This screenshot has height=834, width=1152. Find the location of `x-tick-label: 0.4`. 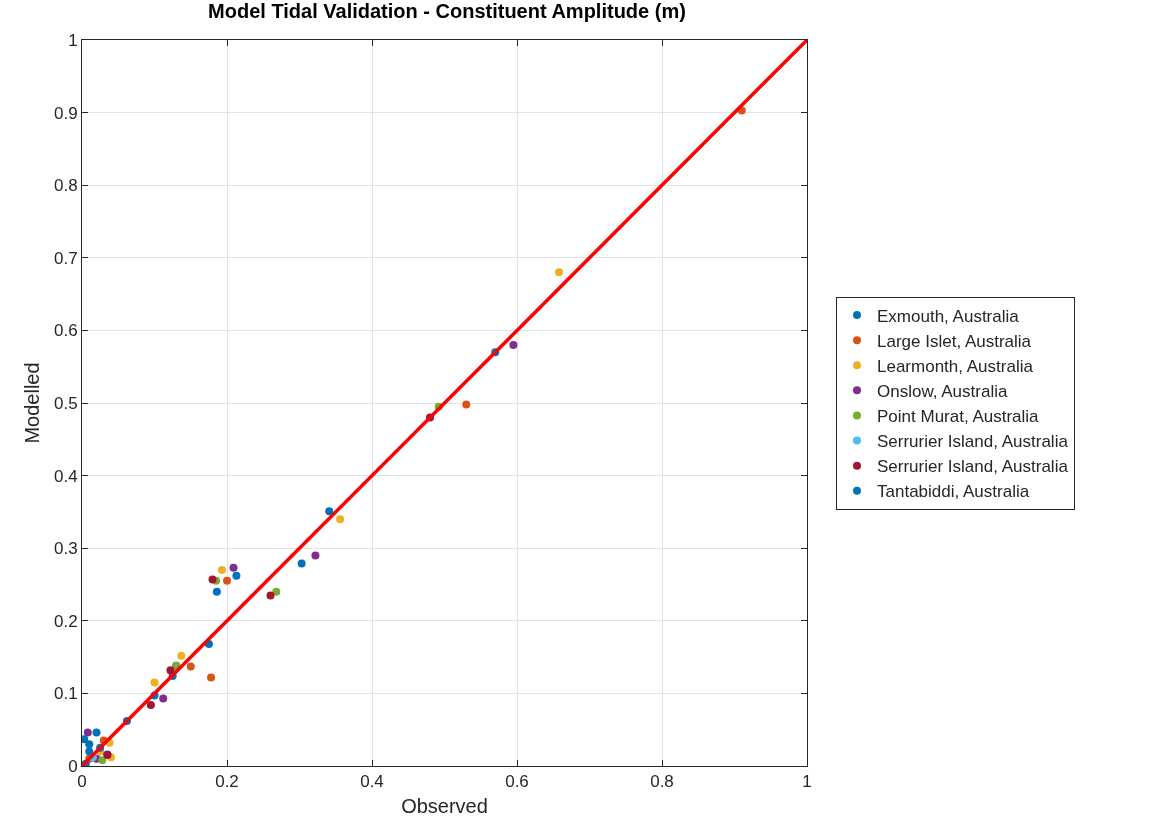

x-tick-label: 0.4 is located at coordinates (372, 782).